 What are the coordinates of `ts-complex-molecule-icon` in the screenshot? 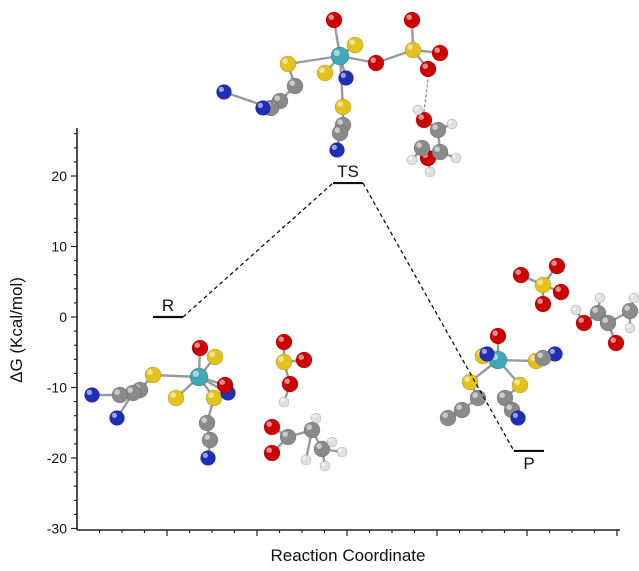 It's located at (333, 85).